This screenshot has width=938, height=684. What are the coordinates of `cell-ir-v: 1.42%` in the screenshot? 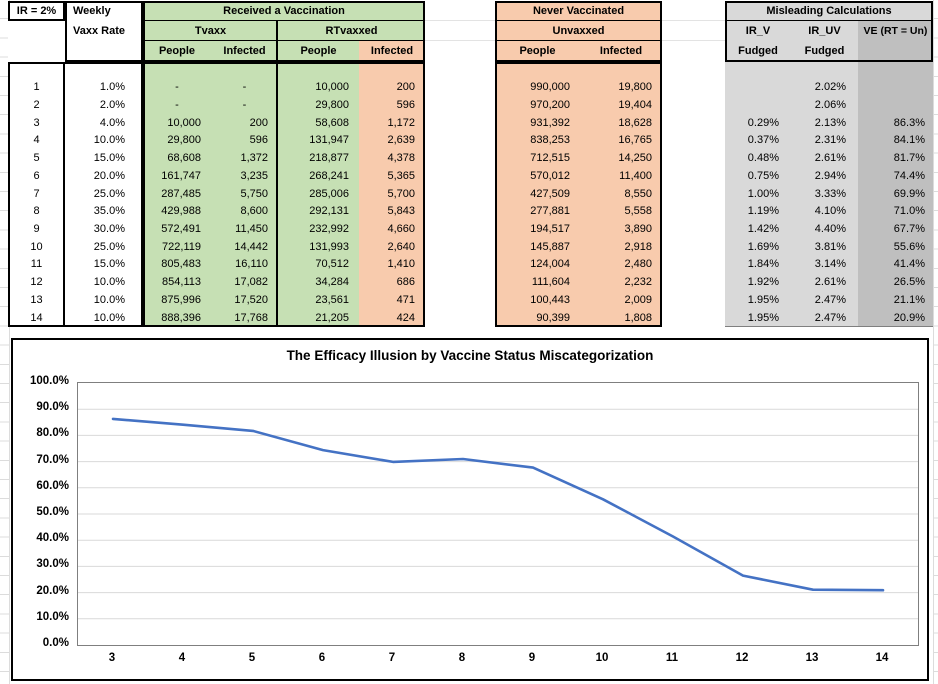 It's located at (763, 229).